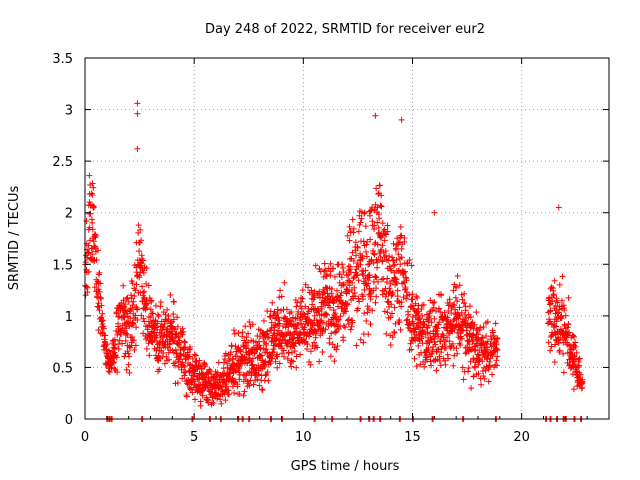  Describe the element at coordinates (62, 59) in the screenshot. I see `y-tick-label: 3.5` at that location.